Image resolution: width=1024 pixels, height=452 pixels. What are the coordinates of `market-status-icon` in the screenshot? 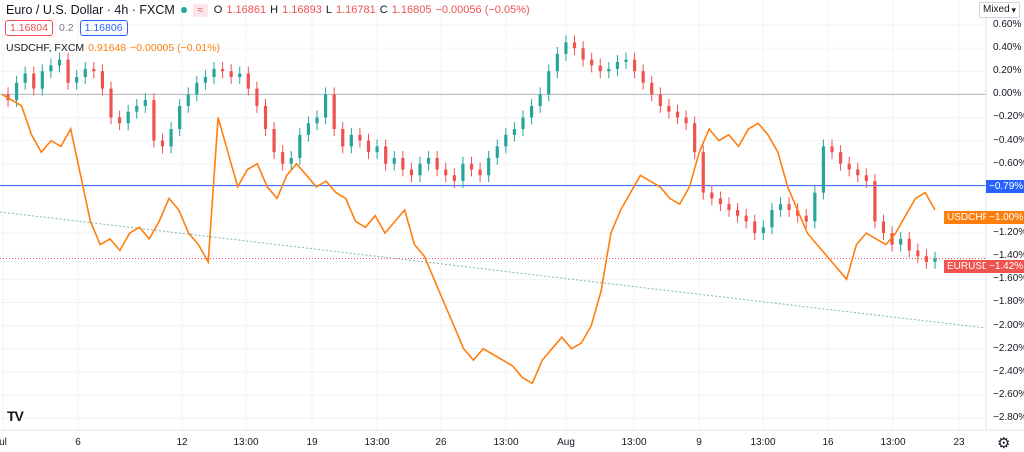 It's located at (183, 10).